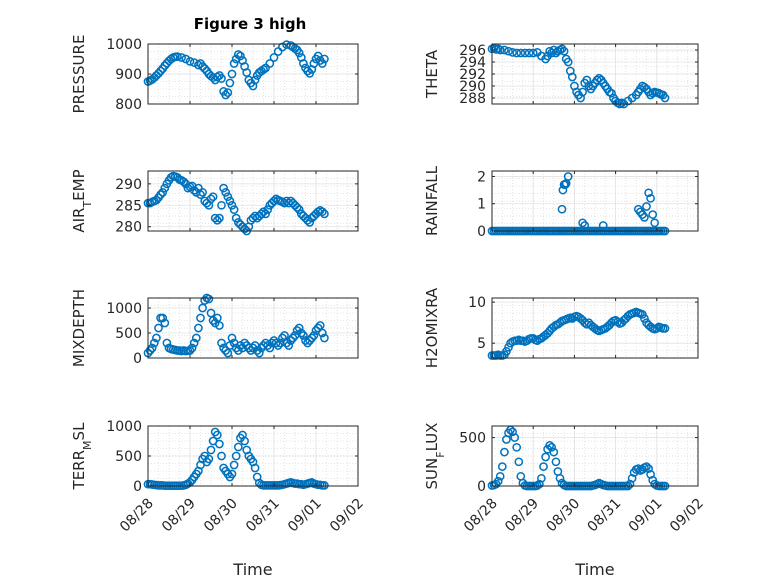  Describe the element at coordinates (481, 177) in the screenshot. I see `y-tick-label: 2` at that location.